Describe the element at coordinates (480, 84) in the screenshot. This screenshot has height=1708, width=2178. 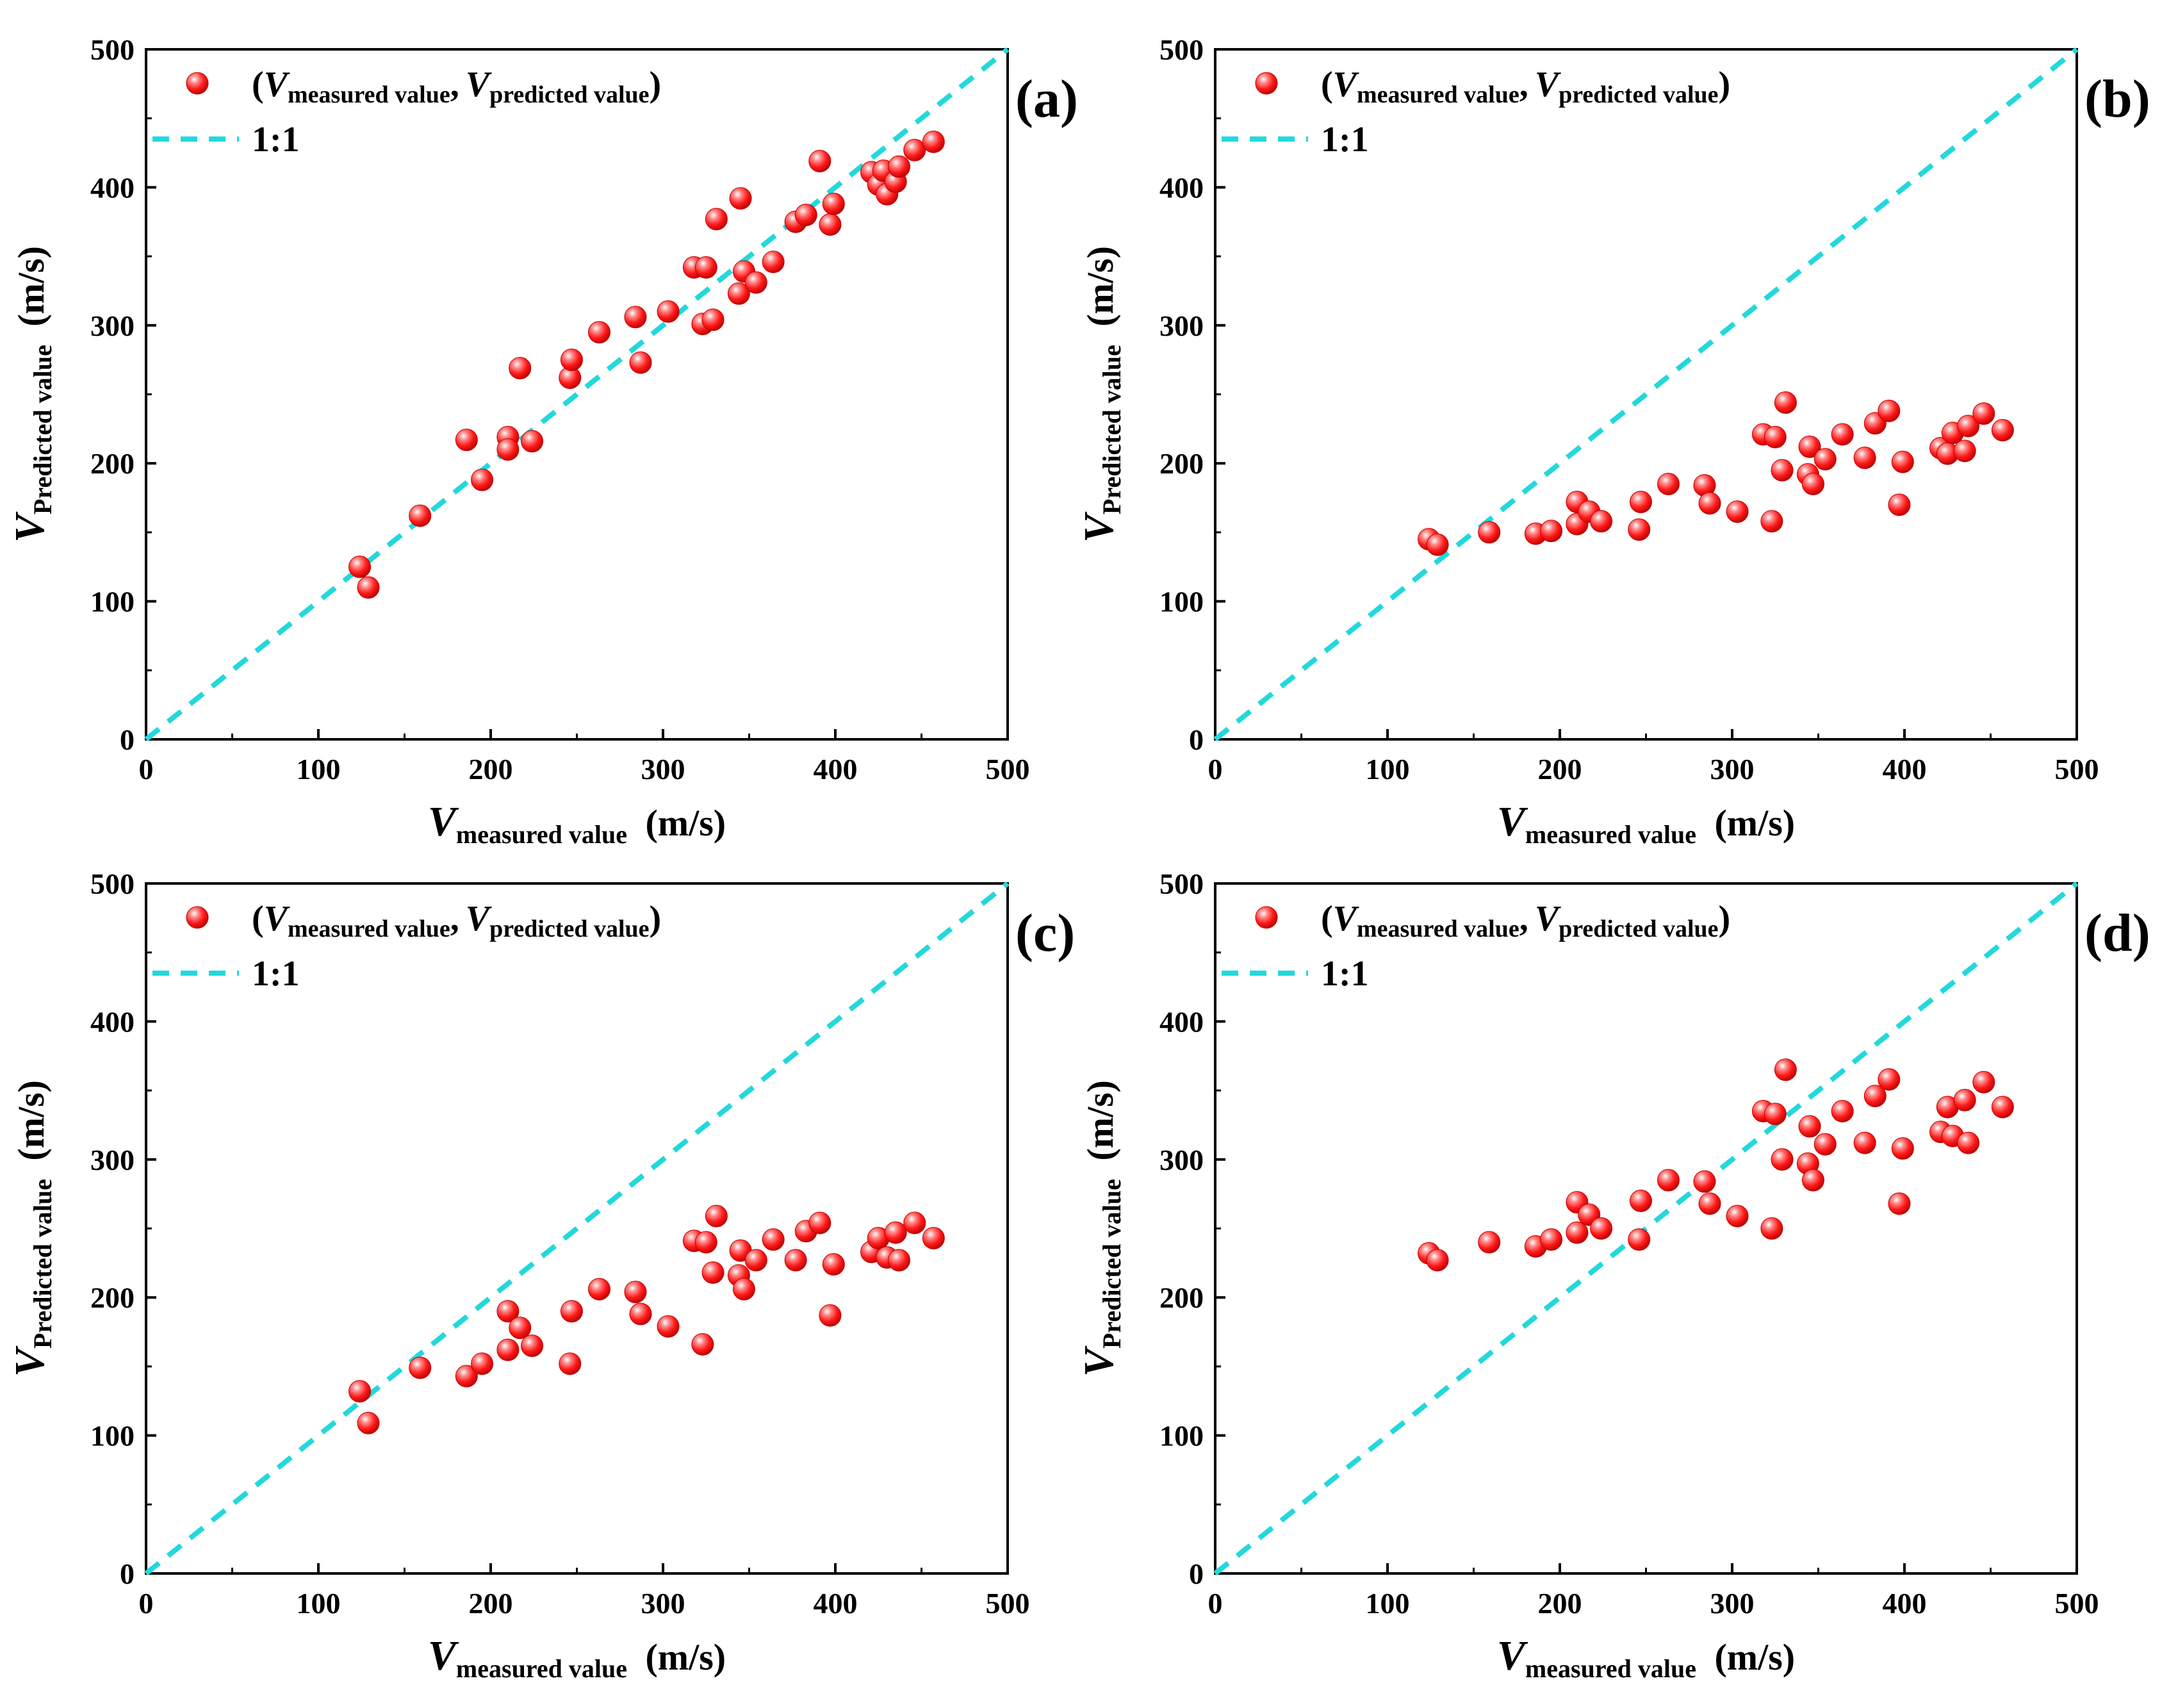
I see `legend-v-symbol: V` at that location.